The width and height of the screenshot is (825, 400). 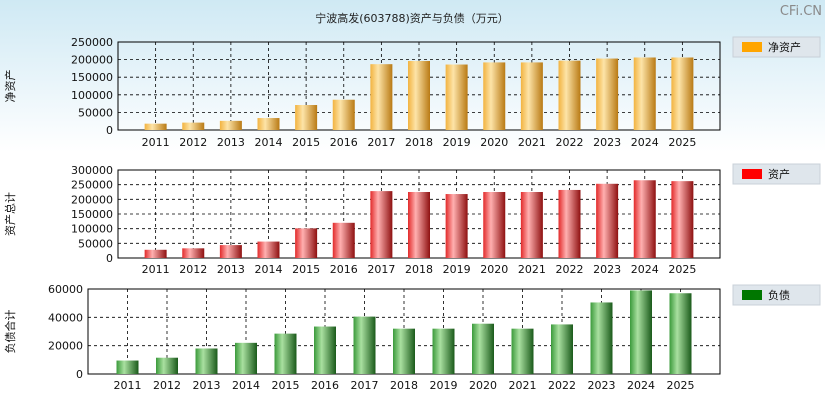 What do you see at coordinates (65, 346) in the screenshot?
I see `liab-ytick-label: 20000` at bounding box center [65, 346].